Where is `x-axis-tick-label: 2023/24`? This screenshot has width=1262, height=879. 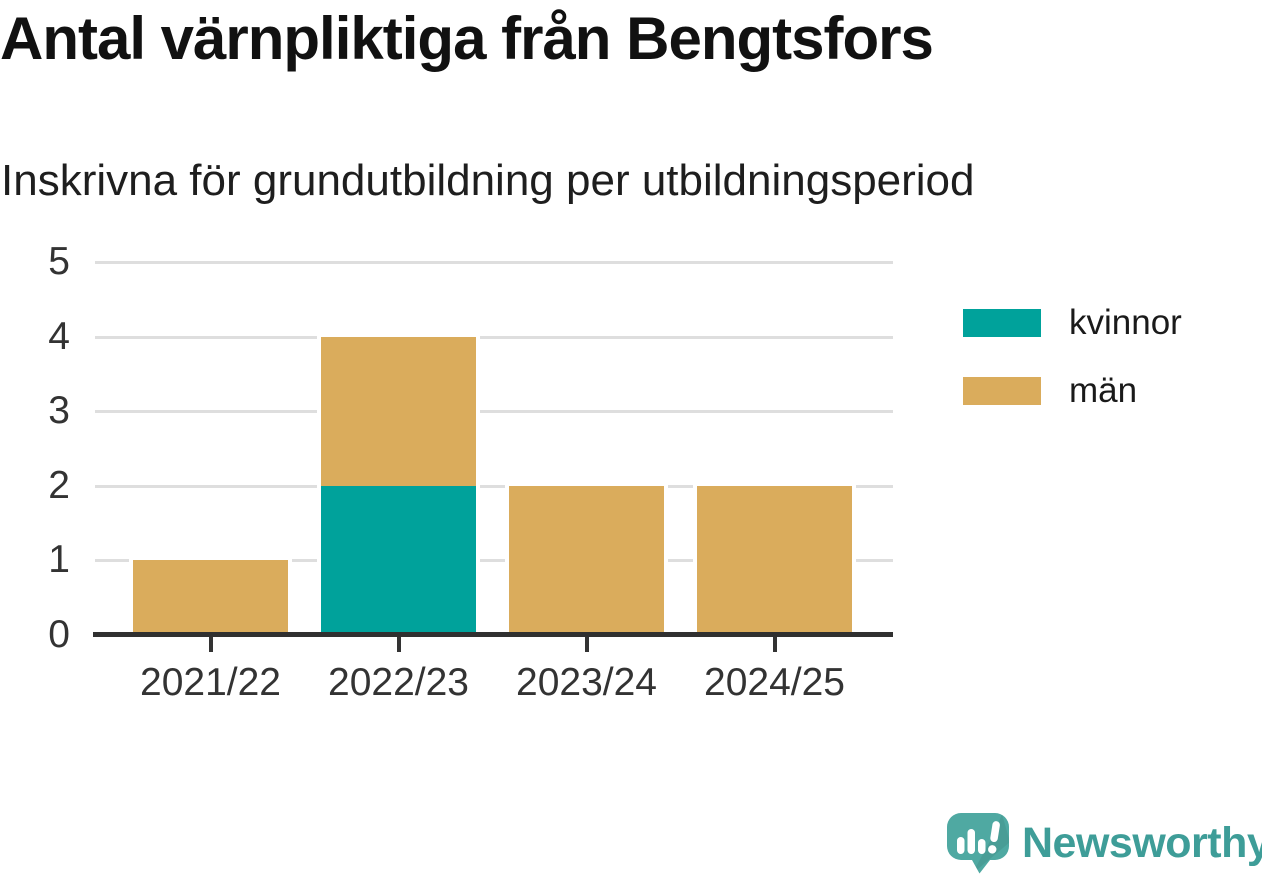
x-axis-tick-label: 2023/24 is located at coordinates (586, 682).